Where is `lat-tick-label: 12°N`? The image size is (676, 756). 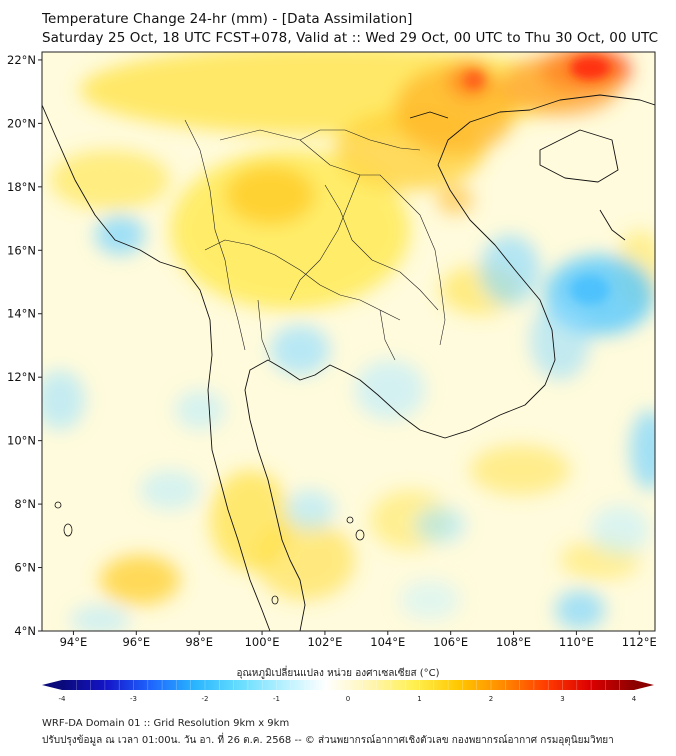 lat-tick-label: 12°N is located at coordinates (21, 377).